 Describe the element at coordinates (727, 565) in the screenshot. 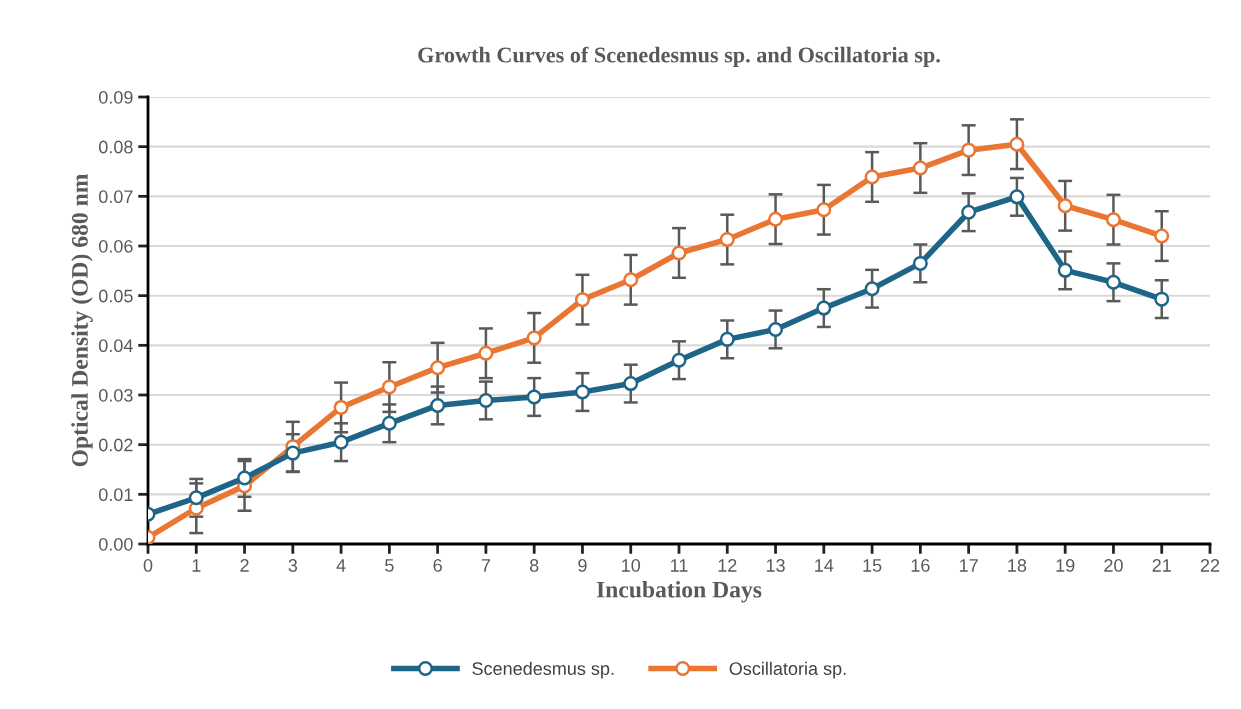

I see `x-tick-label: 12` at that location.